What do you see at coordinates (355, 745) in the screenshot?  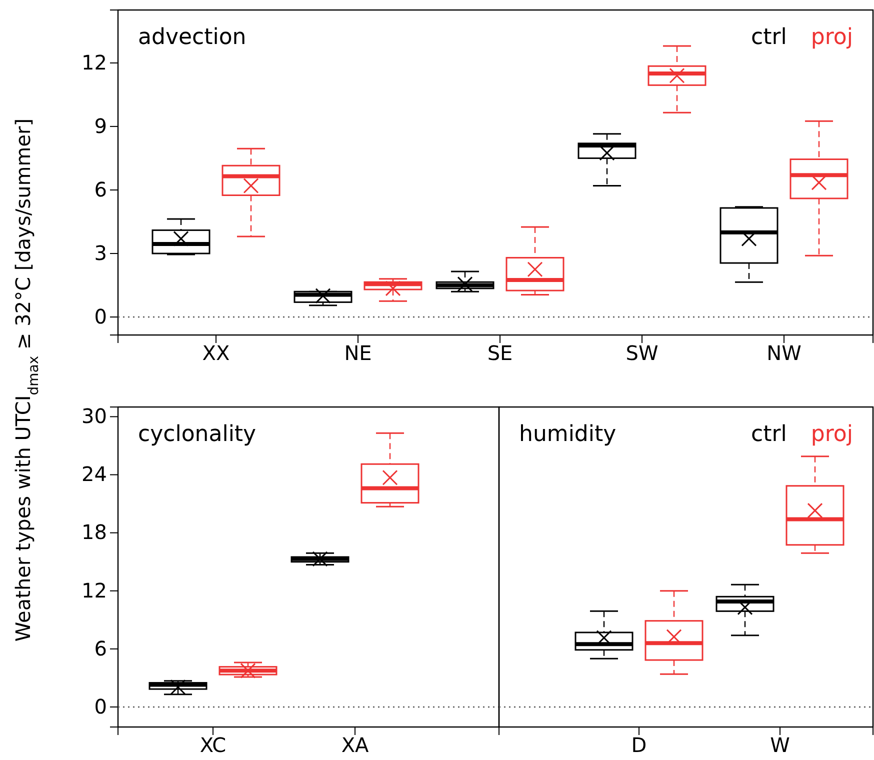 I see `x-tick-label: XA` at bounding box center [355, 745].